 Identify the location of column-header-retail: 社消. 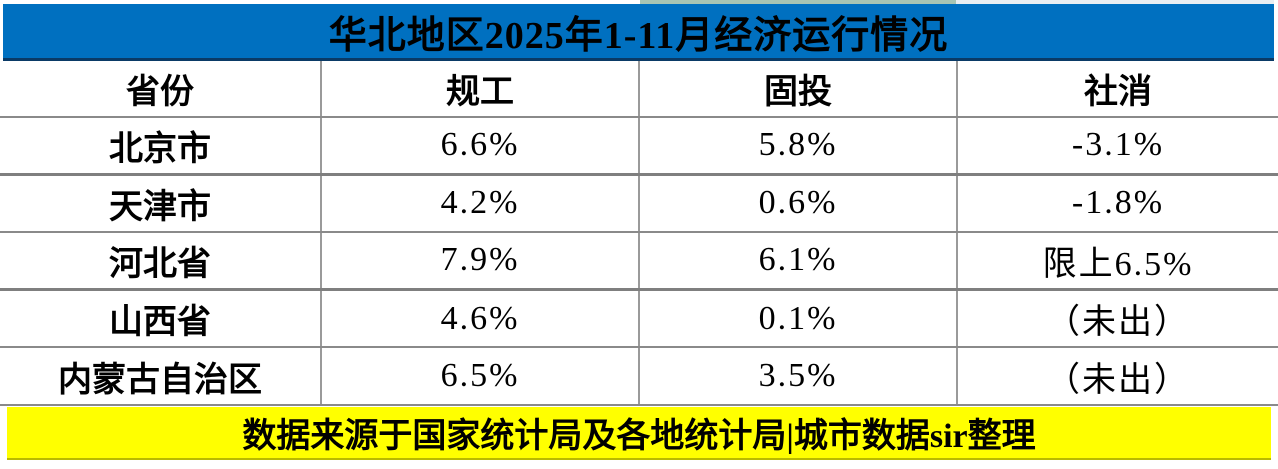
(1117, 88).